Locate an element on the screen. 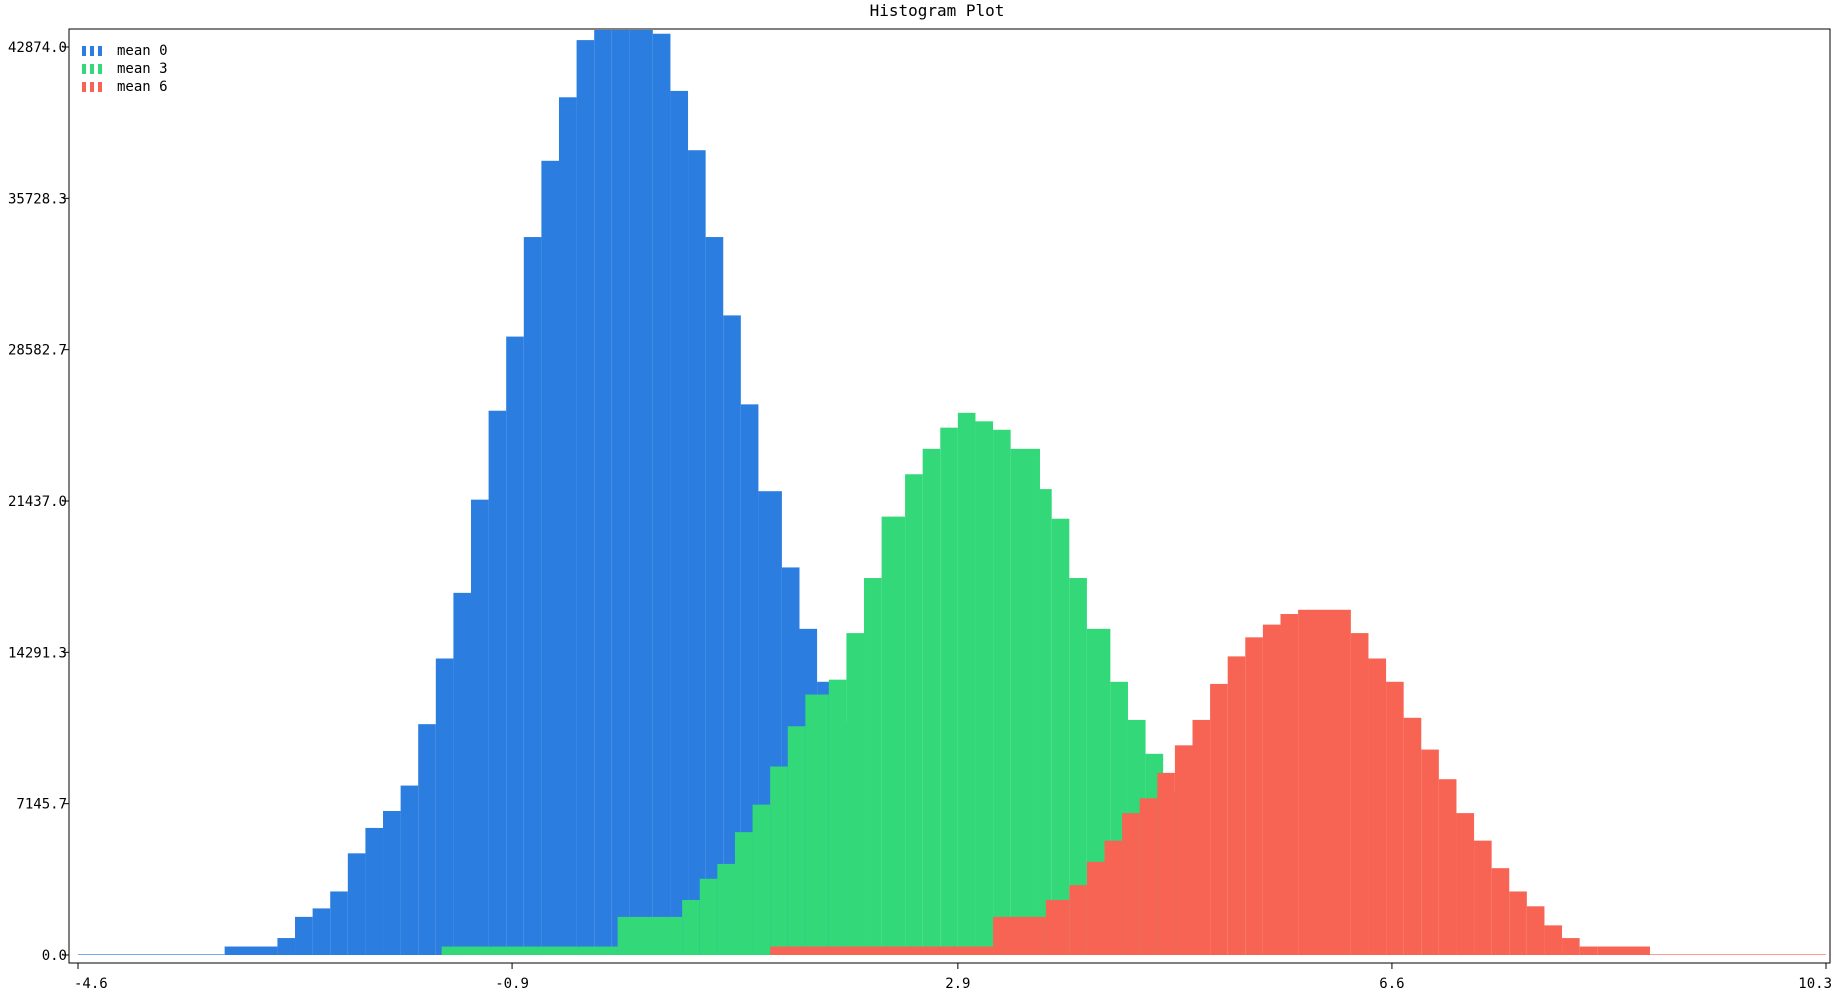  chart-title: Histogram Plot is located at coordinates (937, 10).